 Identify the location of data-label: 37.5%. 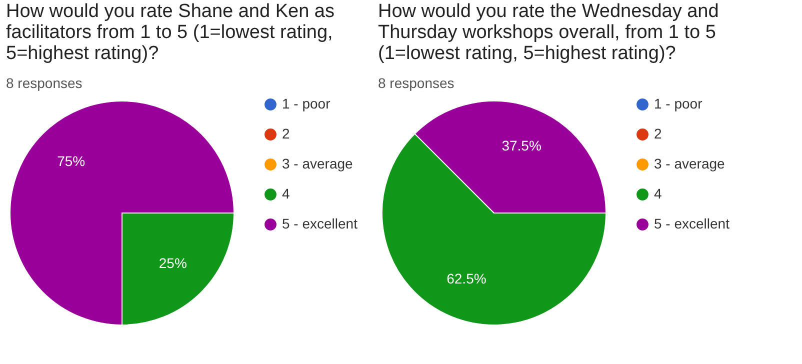
(522, 145).